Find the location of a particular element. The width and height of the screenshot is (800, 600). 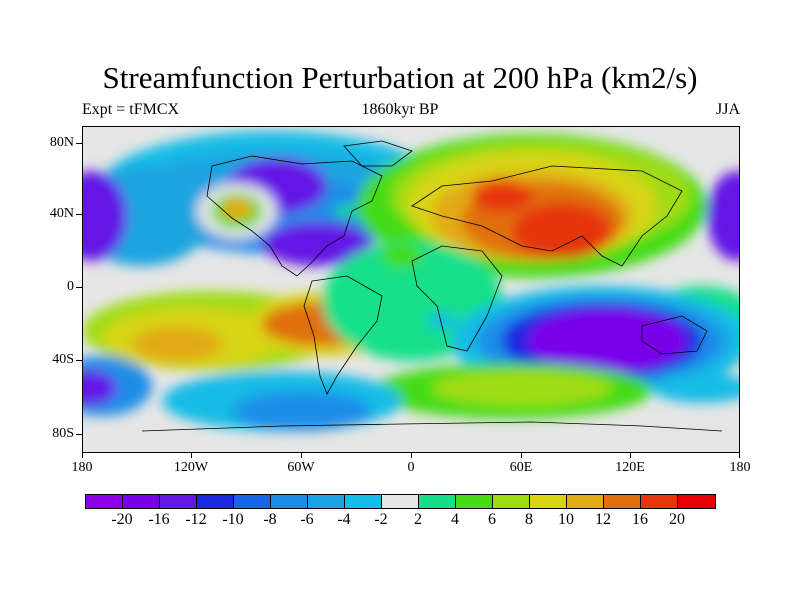

period-label: 1860kyr BP is located at coordinates (400, 109).